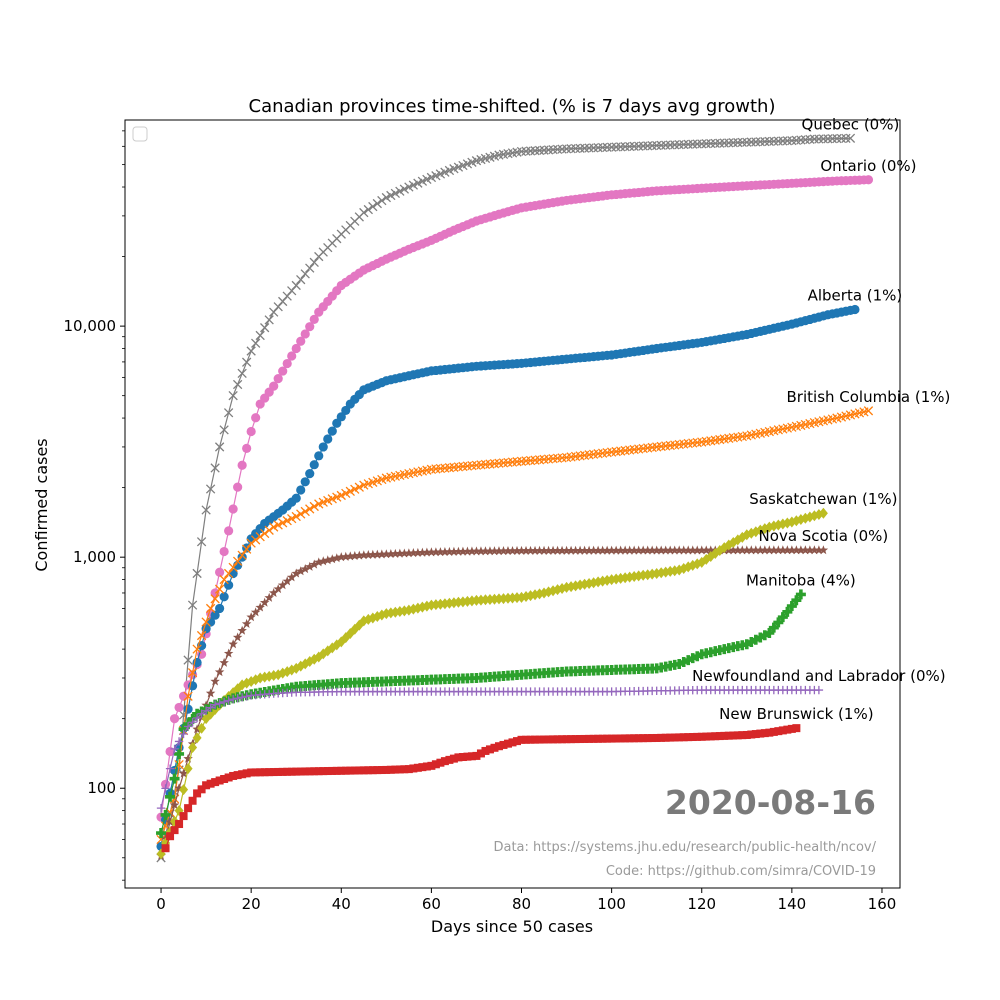  Describe the element at coordinates (251, 904) in the screenshot. I see `x-tick-label: 20` at that location.